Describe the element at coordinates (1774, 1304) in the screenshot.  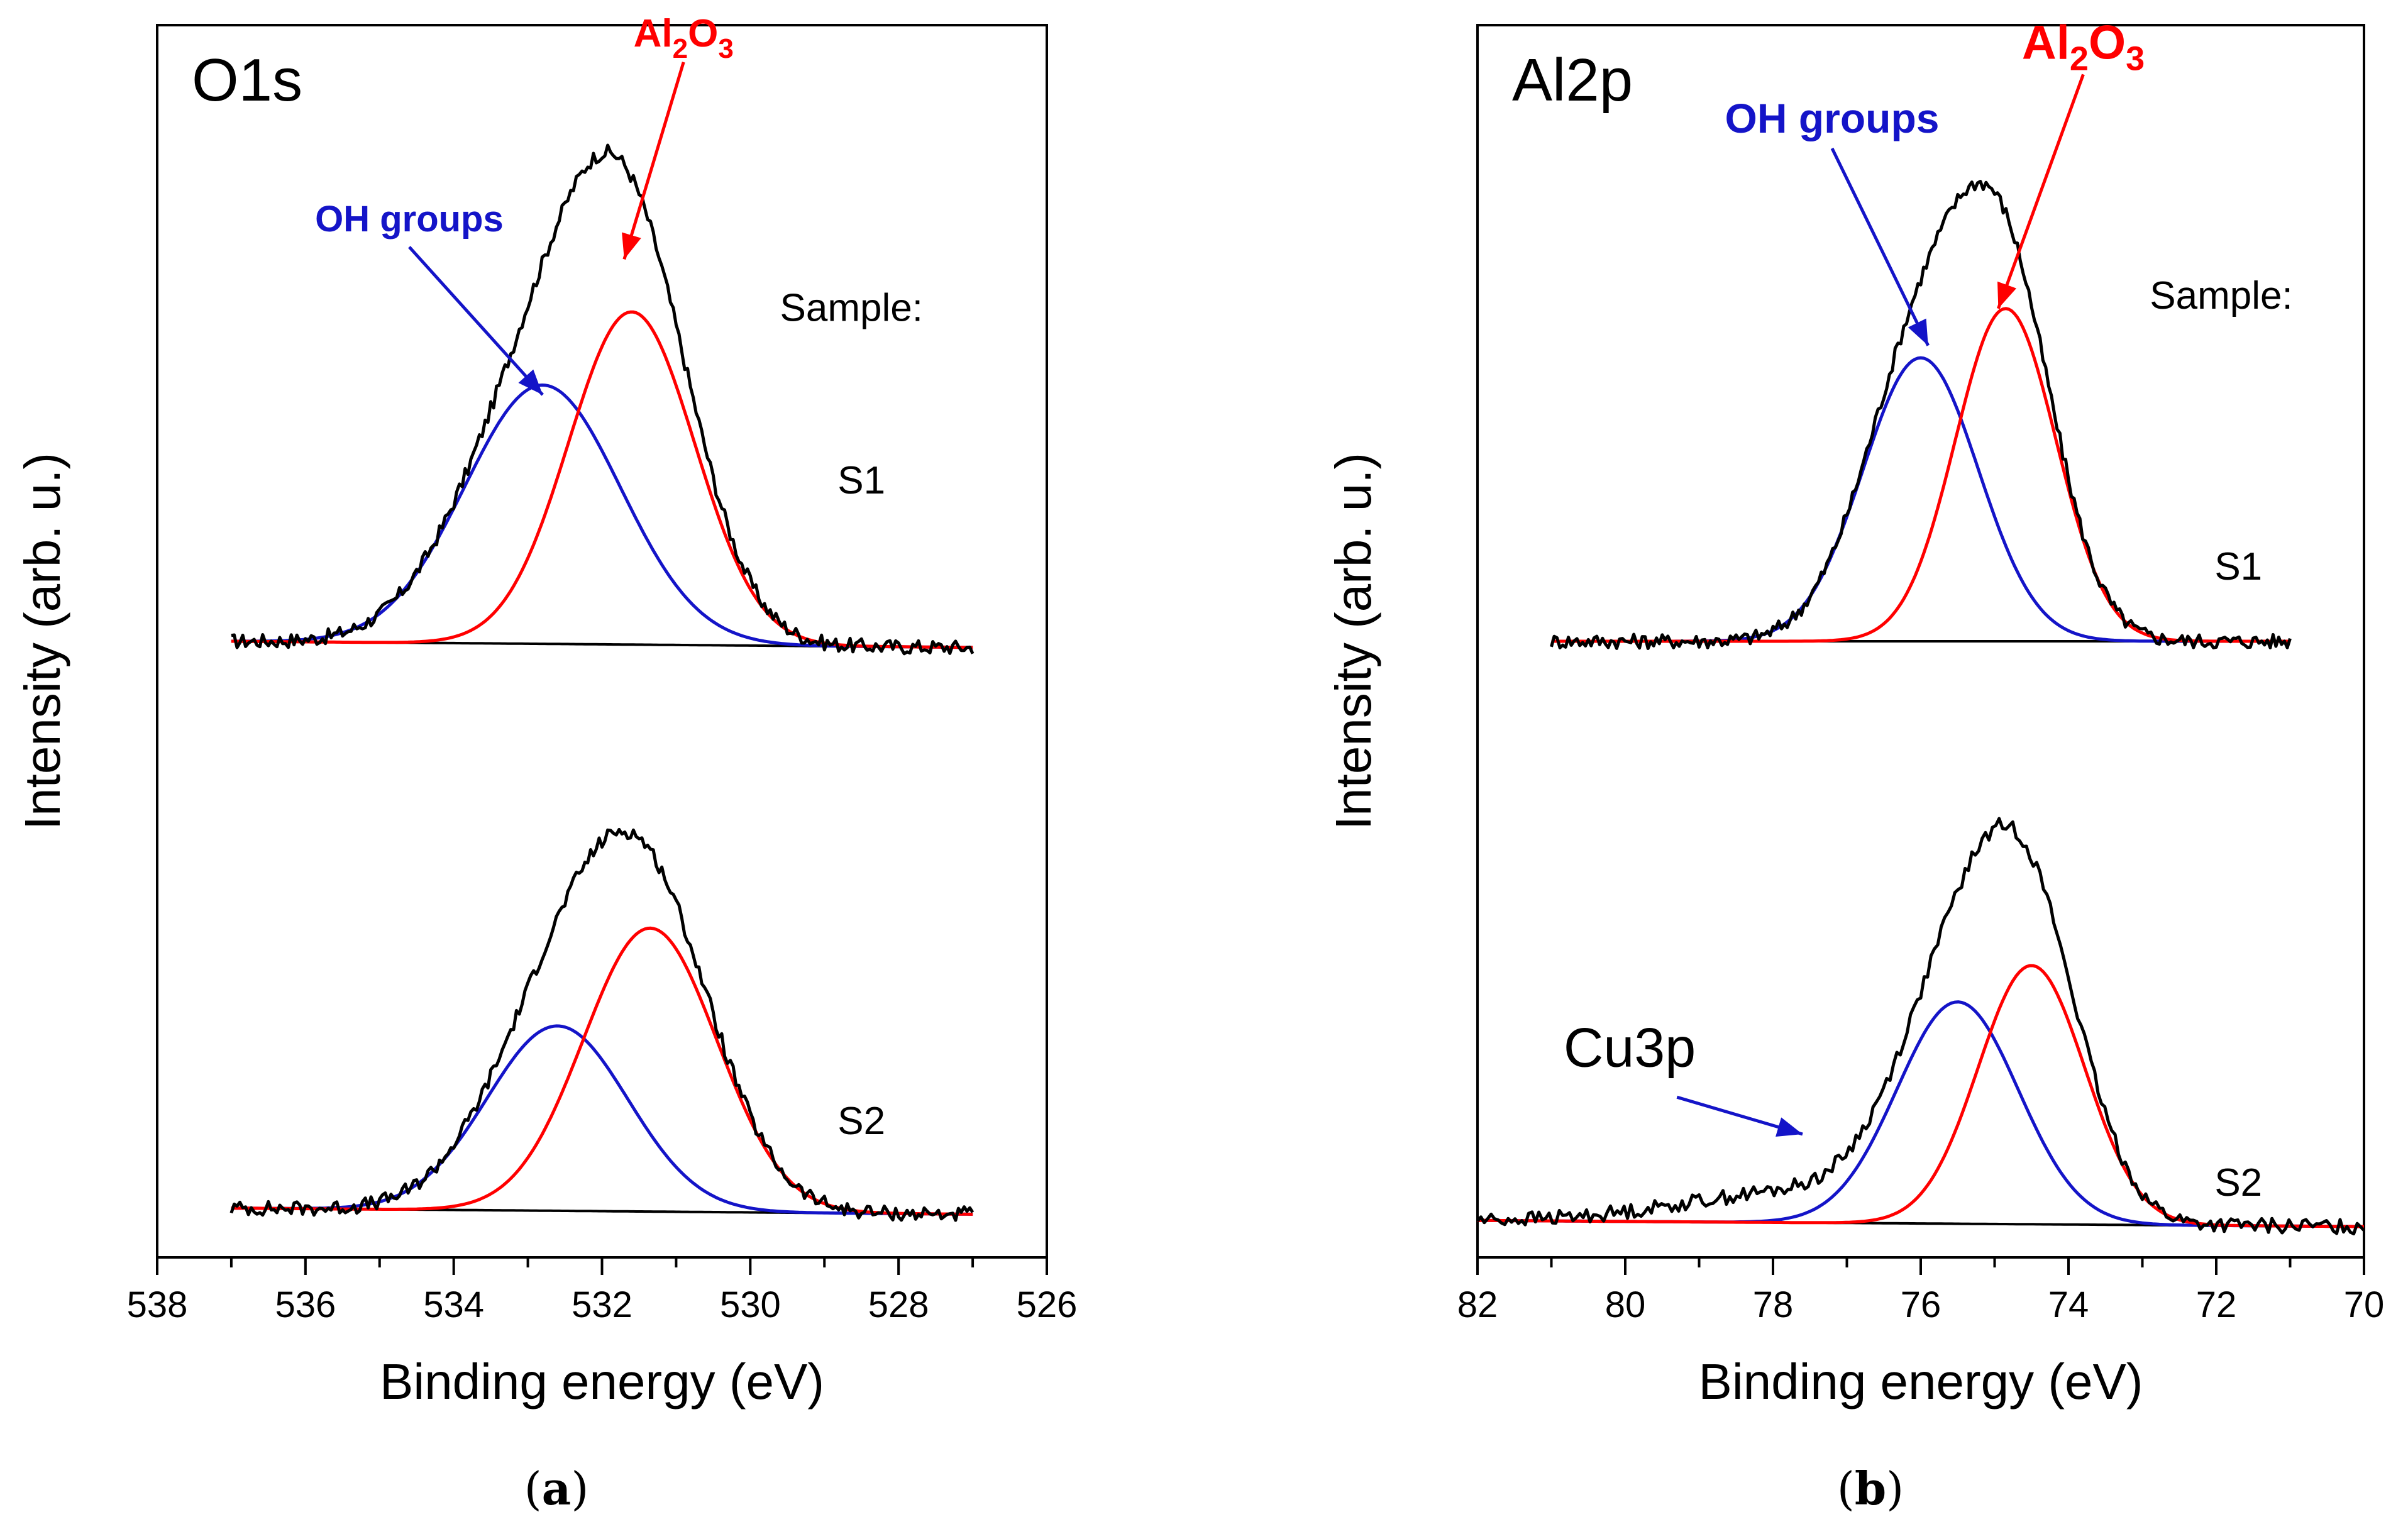
I see `x-tick-label: 78` at that location.